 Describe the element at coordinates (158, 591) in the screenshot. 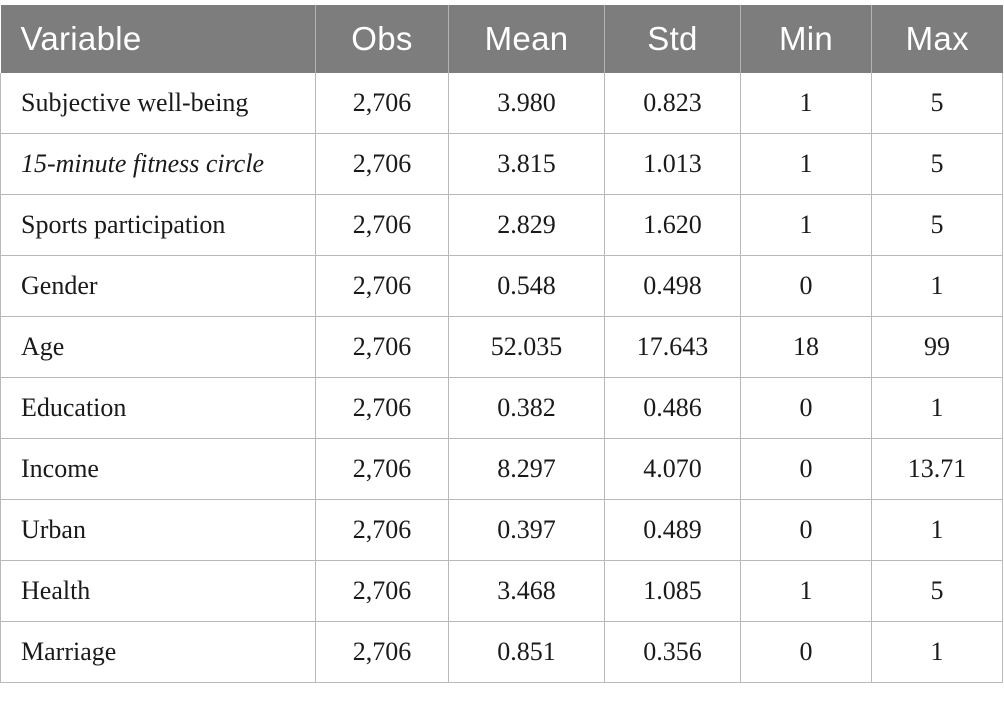

I see `cell-variable: Health` at that location.